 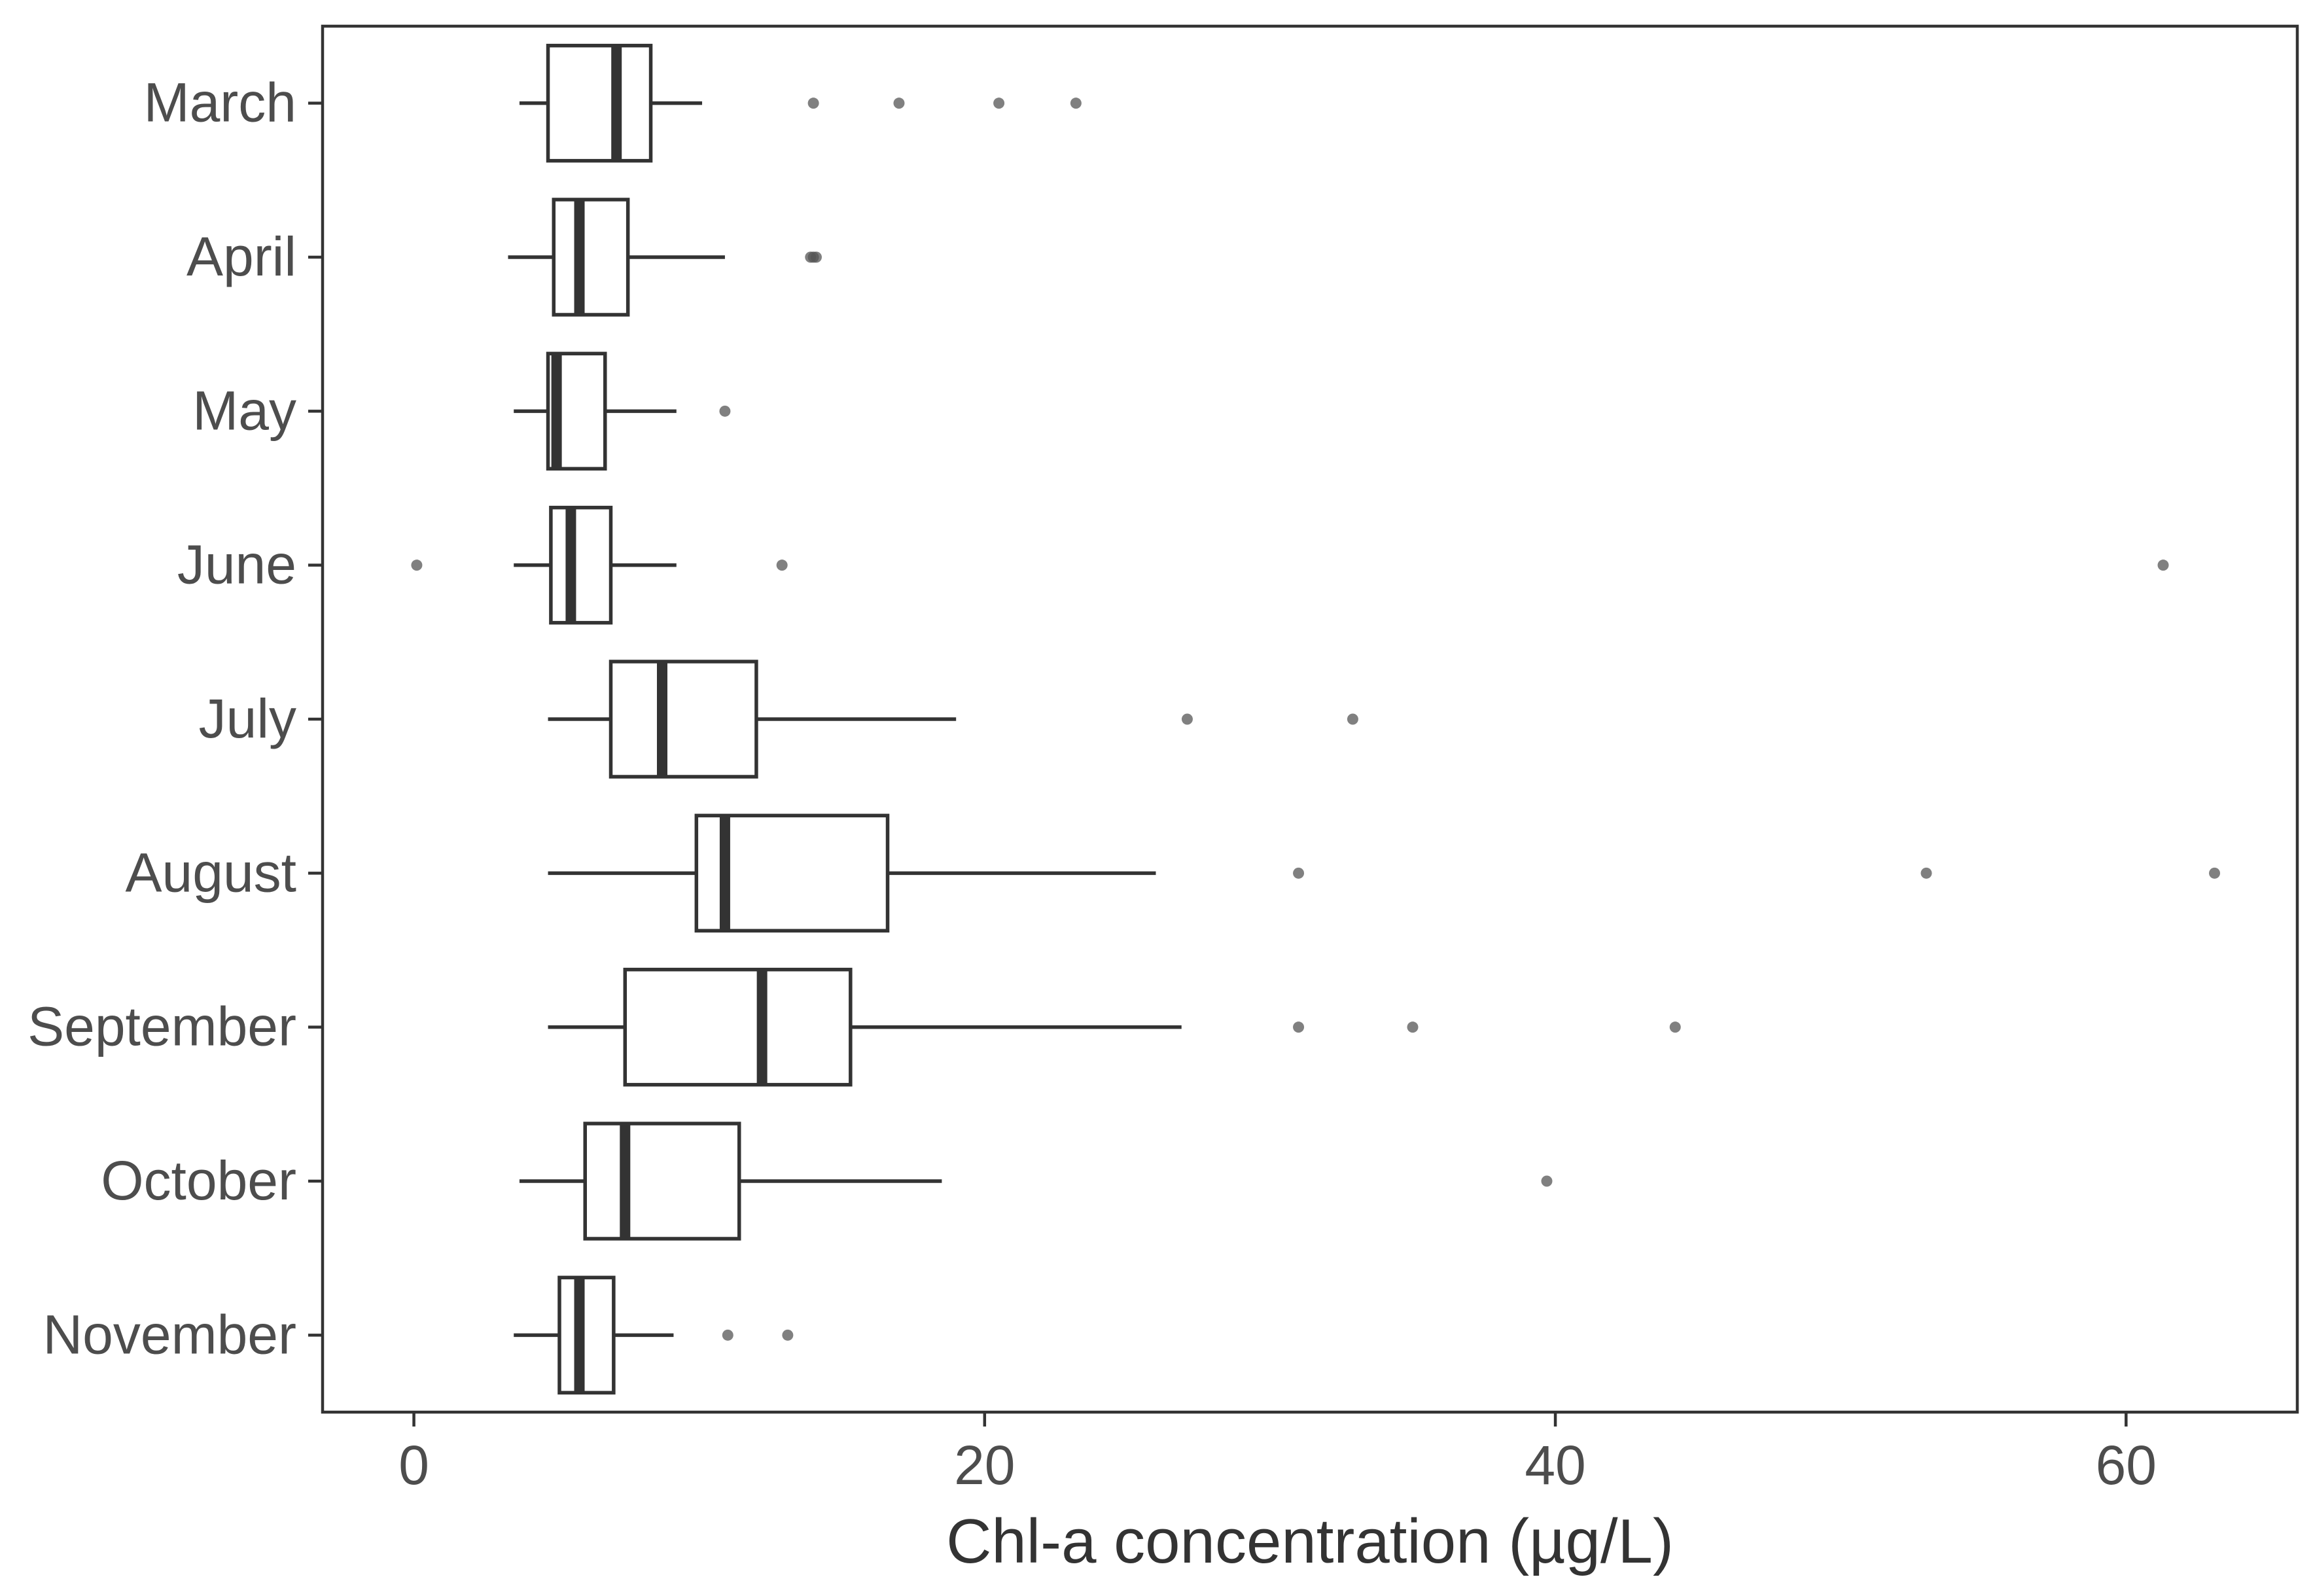 I want to click on box-november, so click(x=594, y=1335).